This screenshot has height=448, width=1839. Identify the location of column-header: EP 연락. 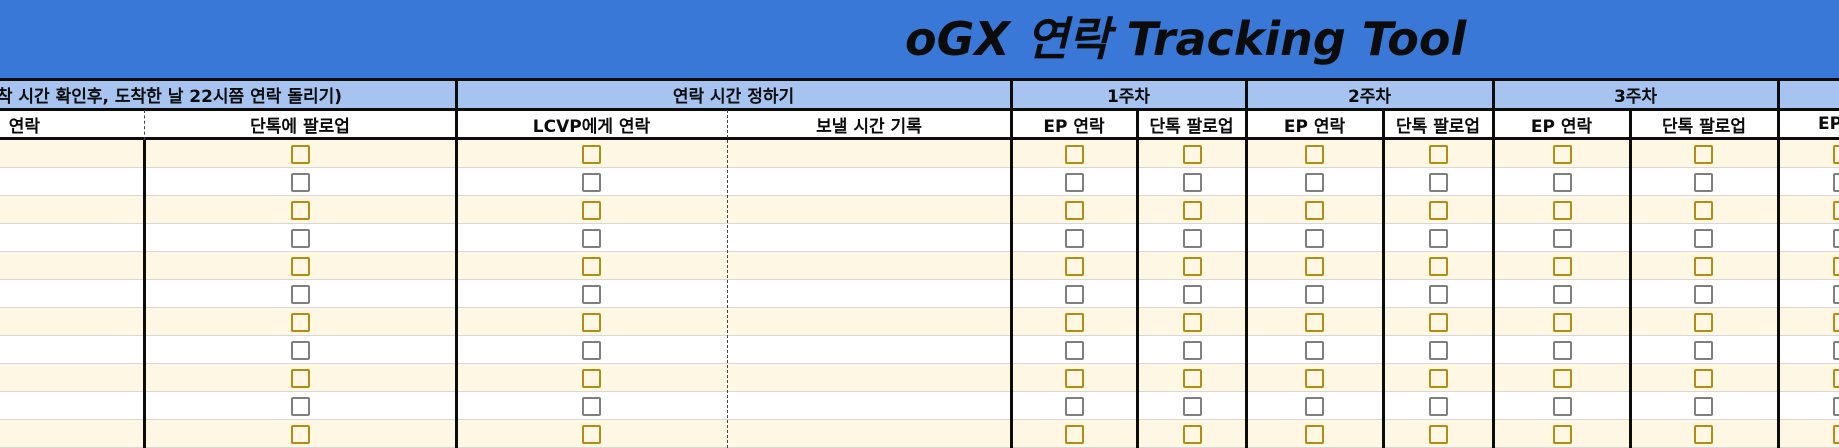
(1074, 124).